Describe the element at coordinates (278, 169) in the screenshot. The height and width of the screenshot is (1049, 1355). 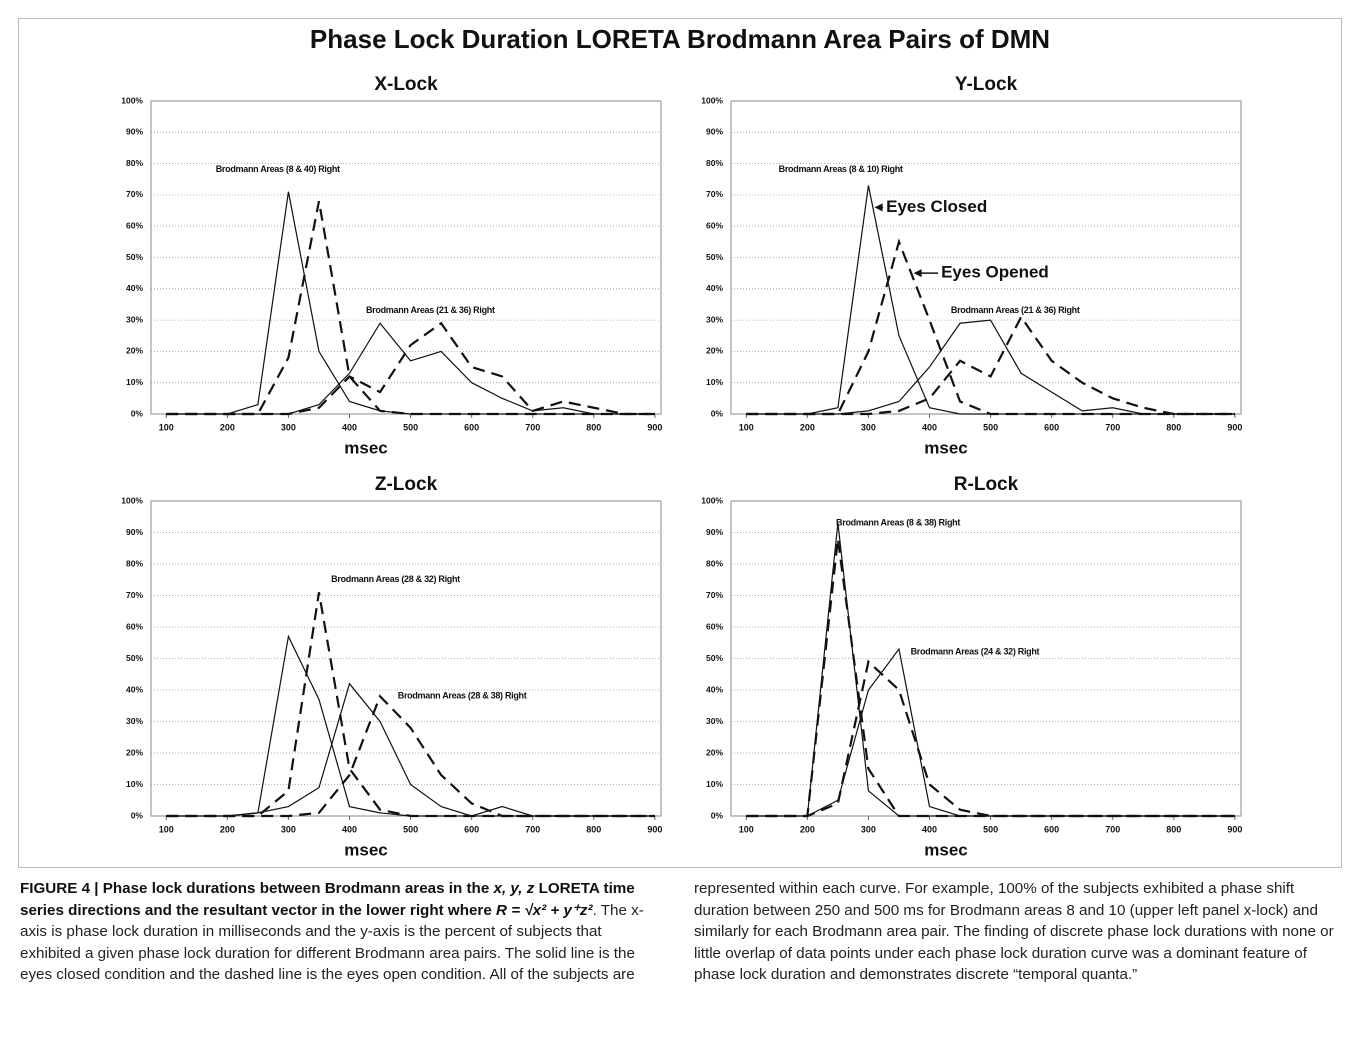
I see `annotation: Brodmann Areas (8 & 40) Right` at that location.